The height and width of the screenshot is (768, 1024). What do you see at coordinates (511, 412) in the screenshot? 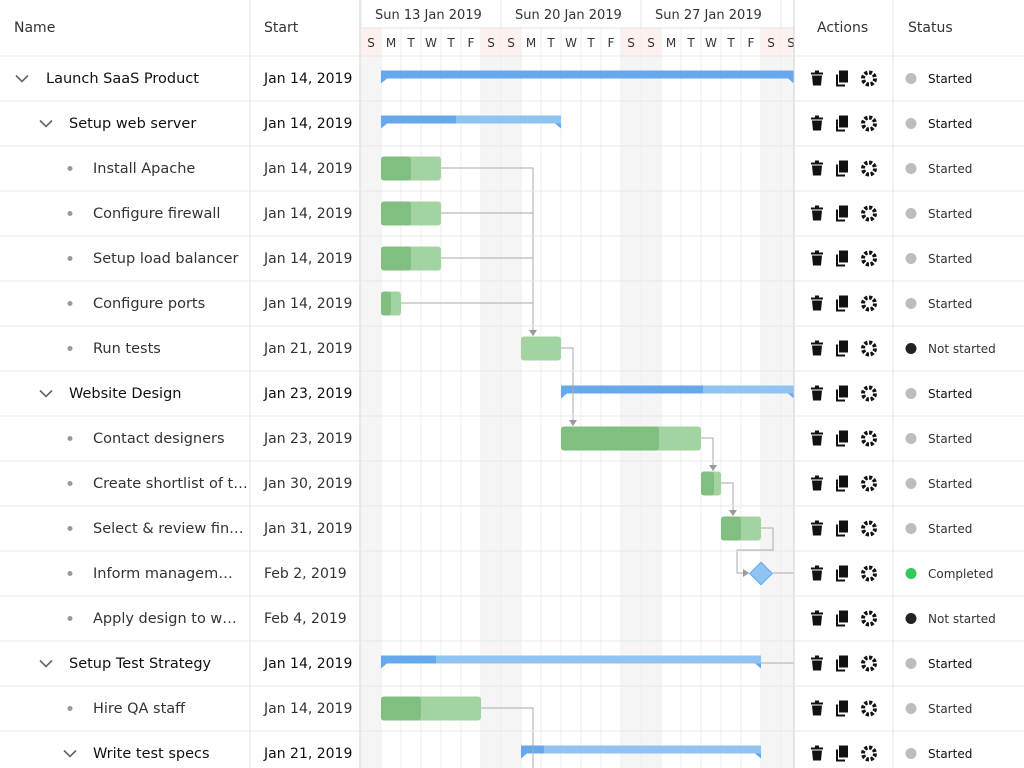
I see `weekend-shade` at bounding box center [511, 412].